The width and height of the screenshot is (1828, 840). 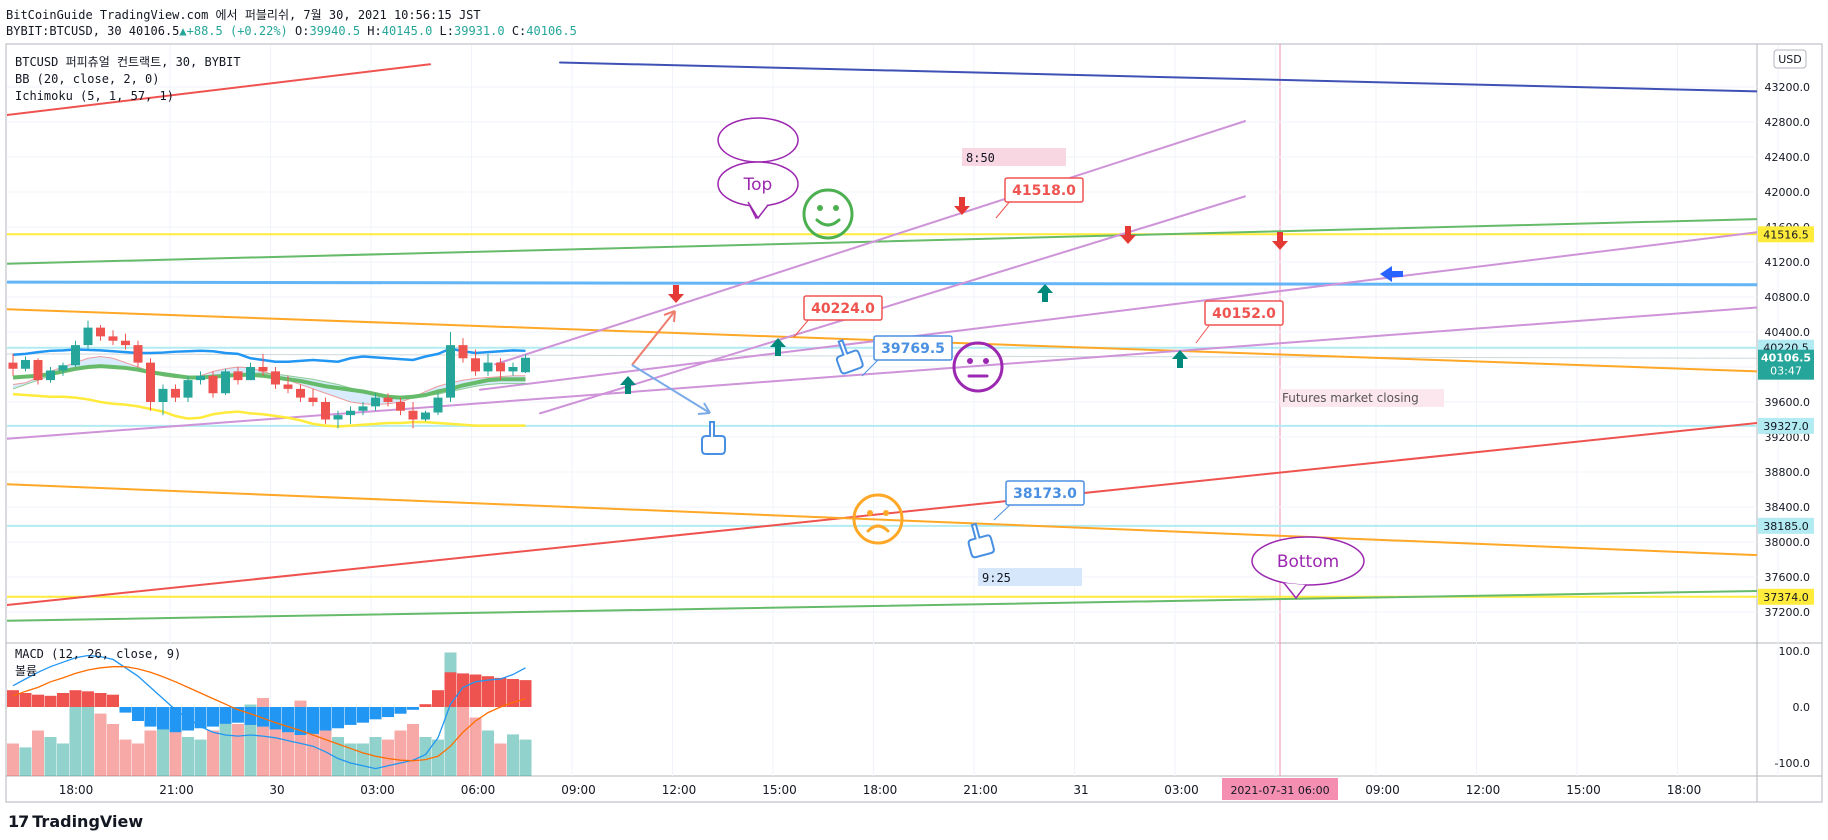 I want to click on callout-40224-text: 40224.0, so click(x=843, y=309).